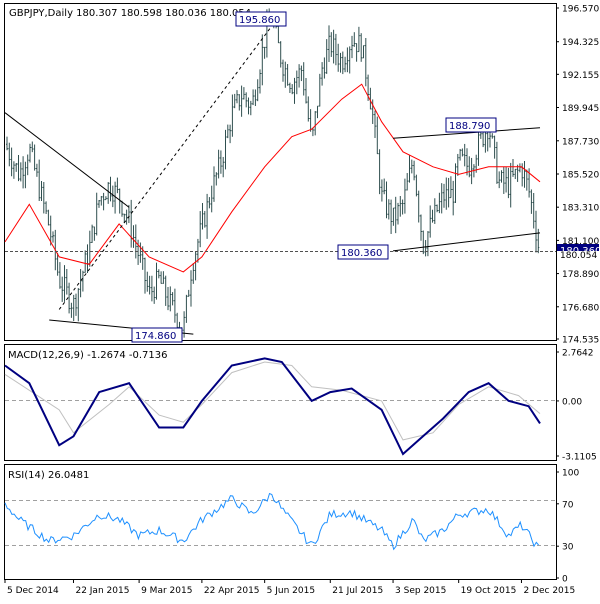  Describe the element at coordinates (471, 125) in the screenshot. I see `label-oct-high: 188.790` at that location.